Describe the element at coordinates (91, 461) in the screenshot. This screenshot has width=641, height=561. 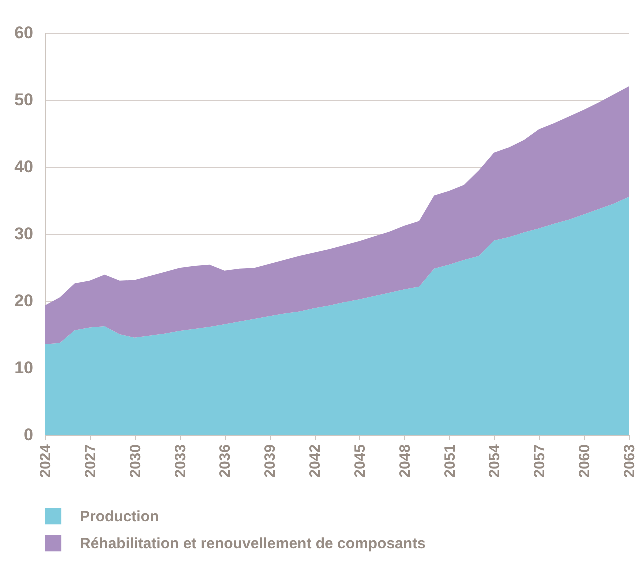
I see `x-tick-label: 2027` at that location.